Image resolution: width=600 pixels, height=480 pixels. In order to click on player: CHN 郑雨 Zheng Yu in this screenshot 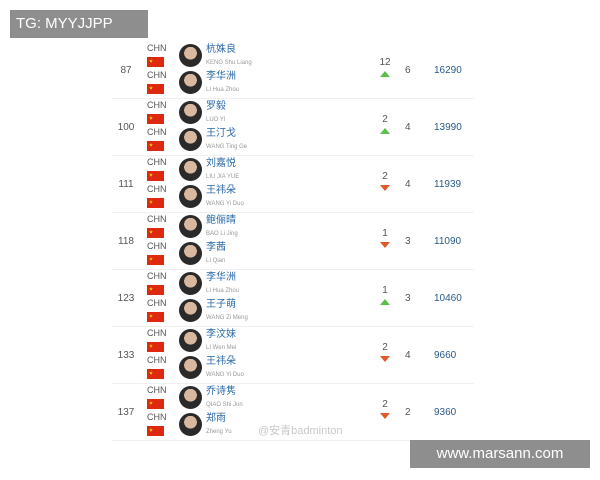, I will do `click(257, 425)`.